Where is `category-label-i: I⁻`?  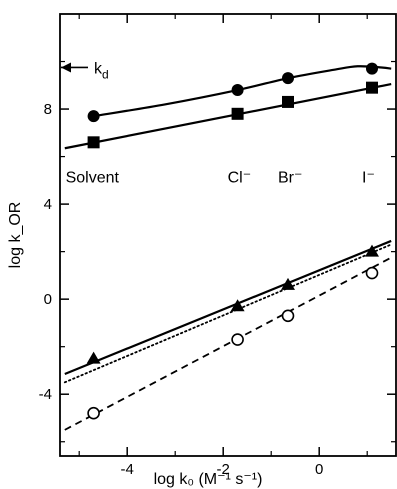 category-label-i: I⁻ is located at coordinates (368, 178).